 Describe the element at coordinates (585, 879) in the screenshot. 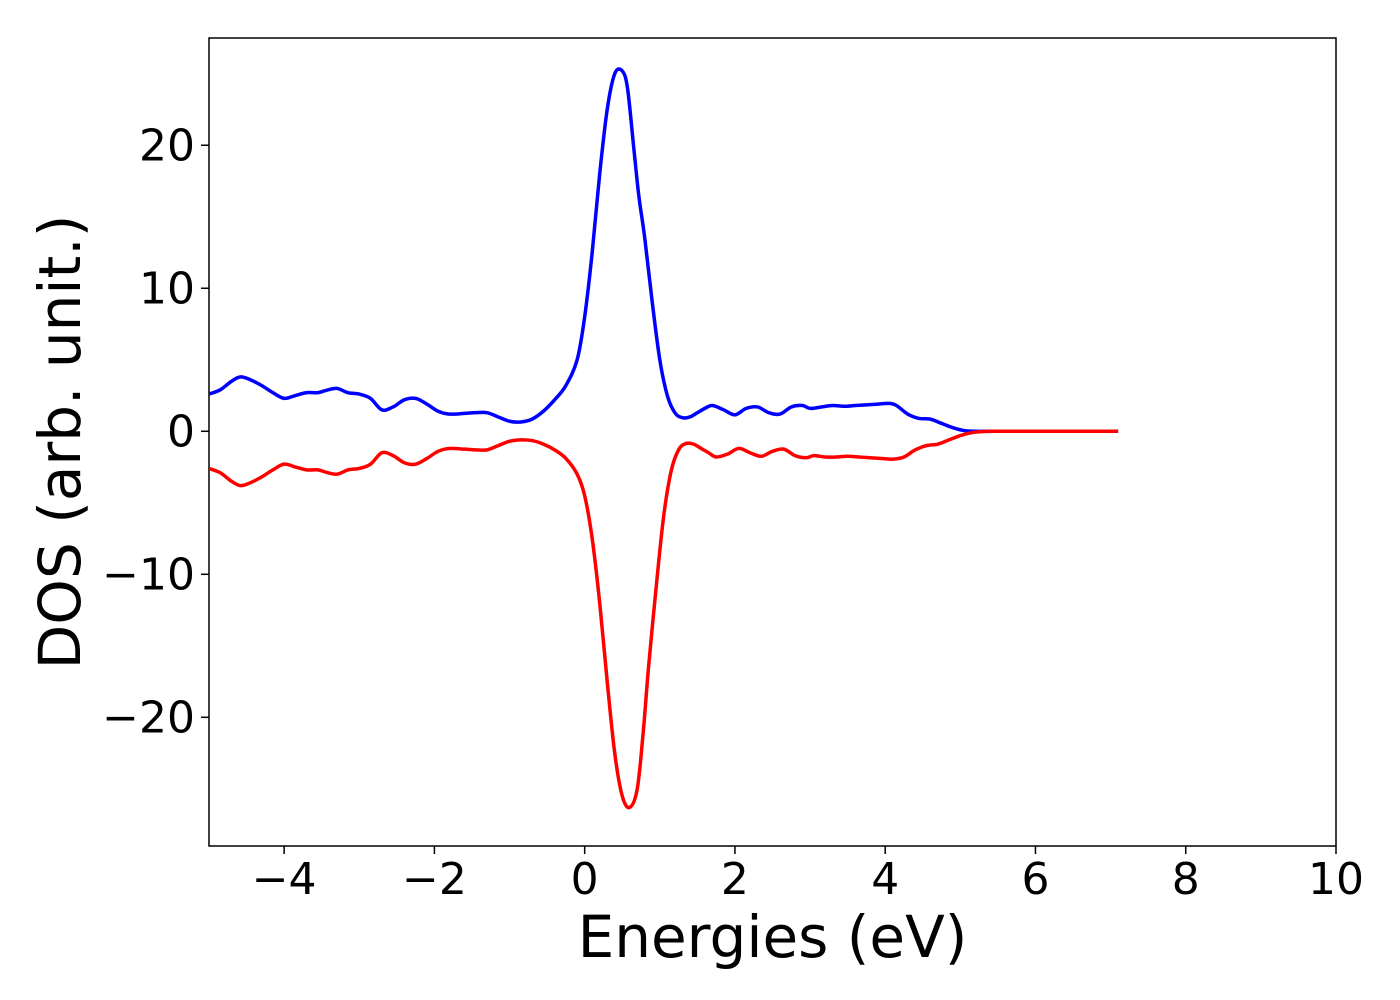

I see `x-tick-label: 0` at that location.